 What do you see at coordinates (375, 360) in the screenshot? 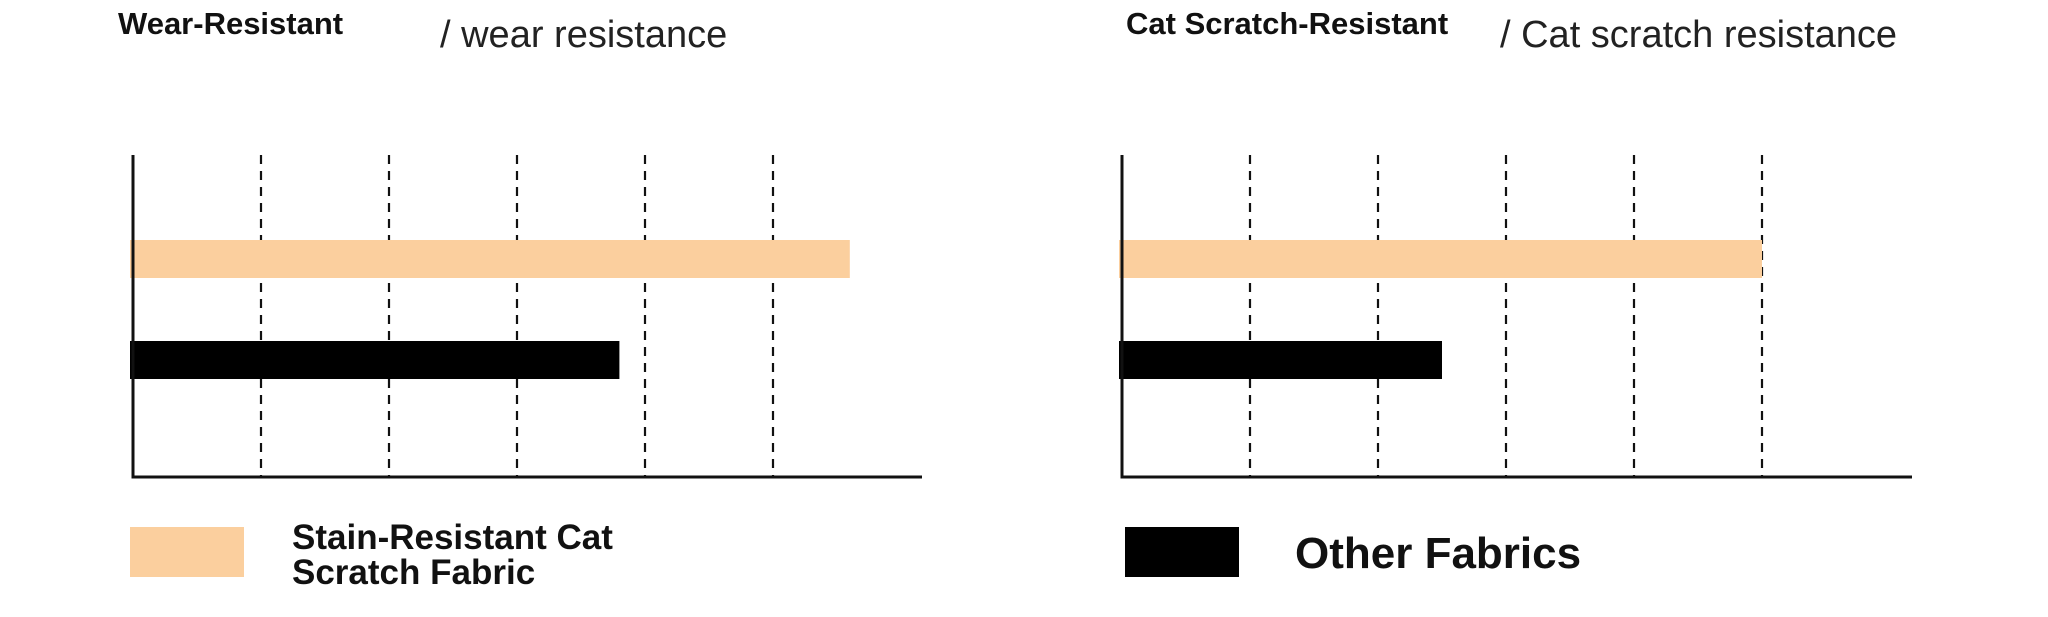
I see `chart-1-bar-other` at bounding box center [375, 360].